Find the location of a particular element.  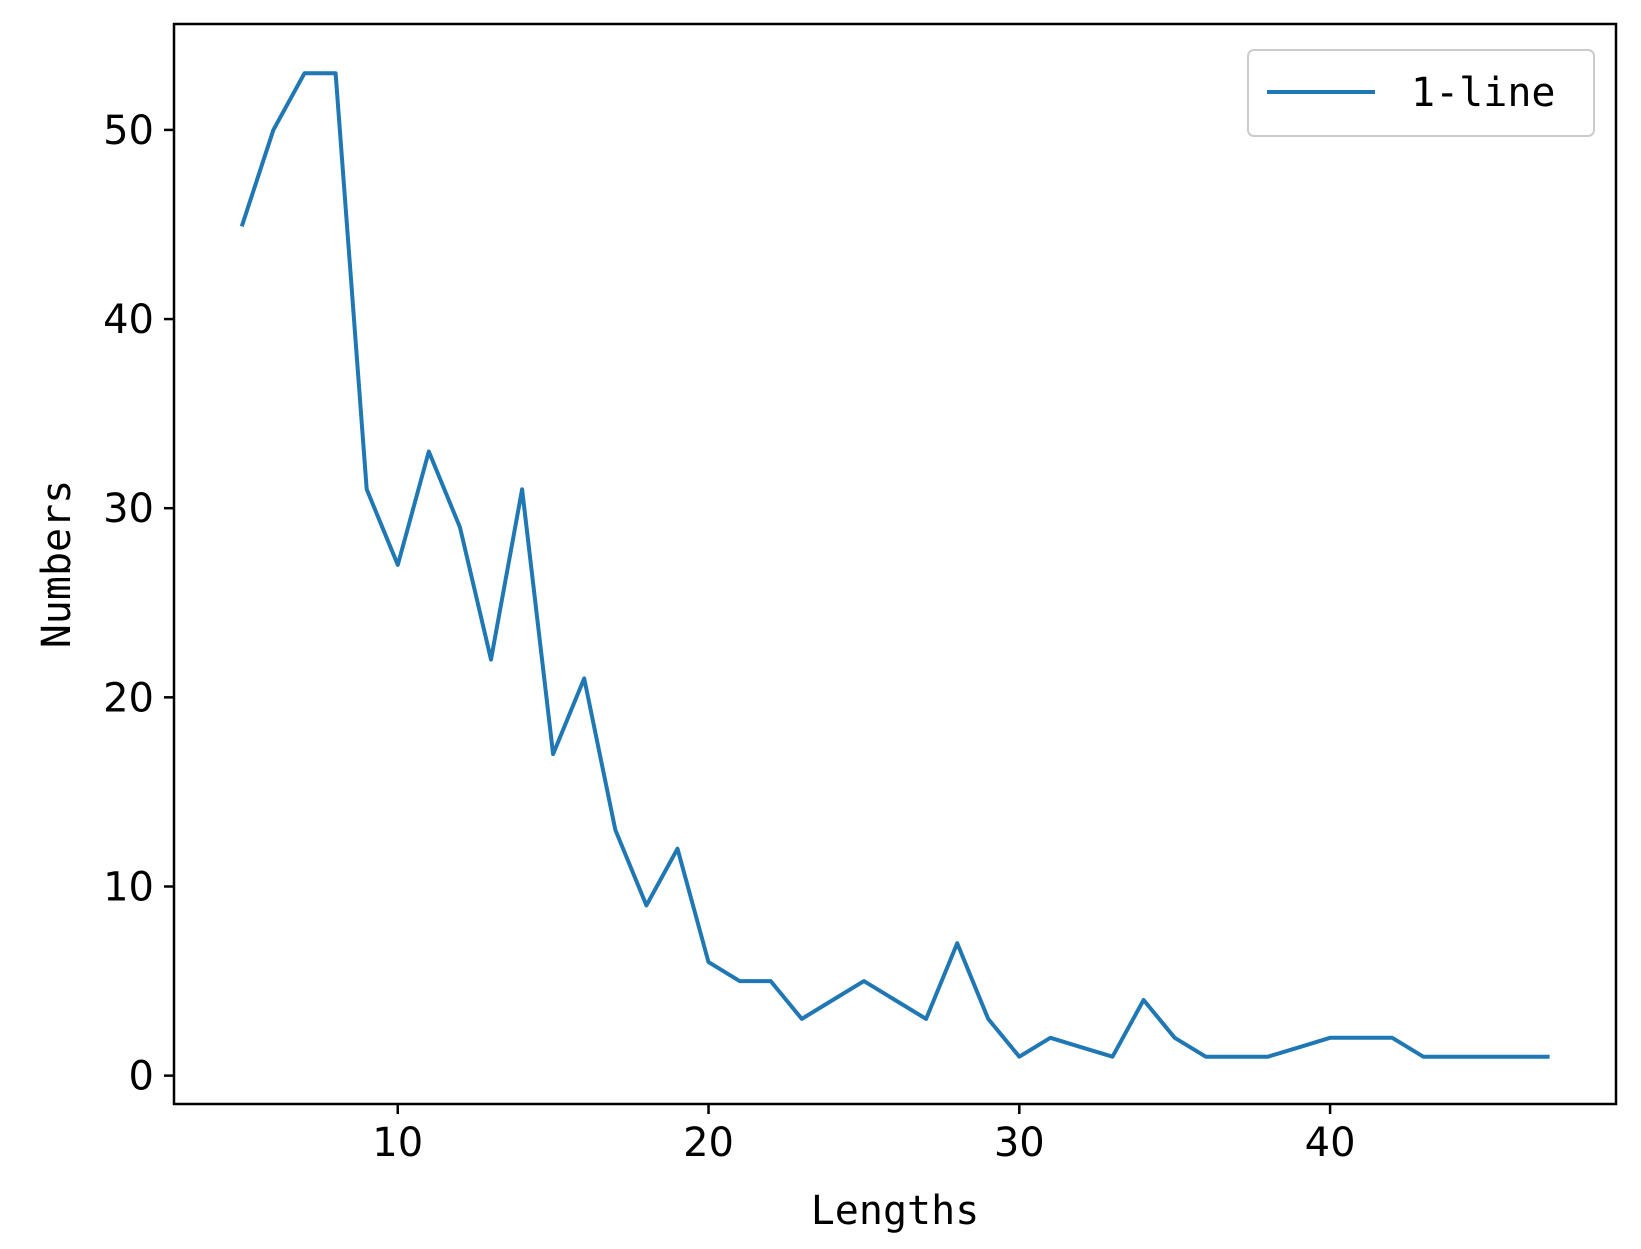

x-axis-label: Lengths is located at coordinates (895, 1211).